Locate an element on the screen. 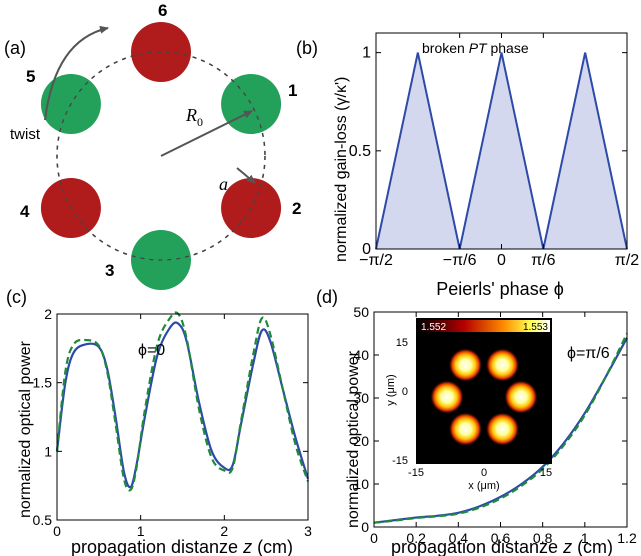  panel-c-series is located at coordinates (182, 401).